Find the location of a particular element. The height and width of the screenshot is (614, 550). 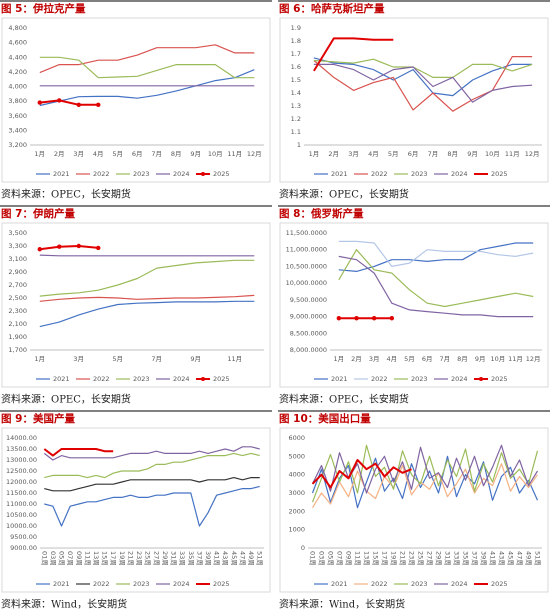

y-tick-label: 9,500.0000 is located at coordinates (308, 300).